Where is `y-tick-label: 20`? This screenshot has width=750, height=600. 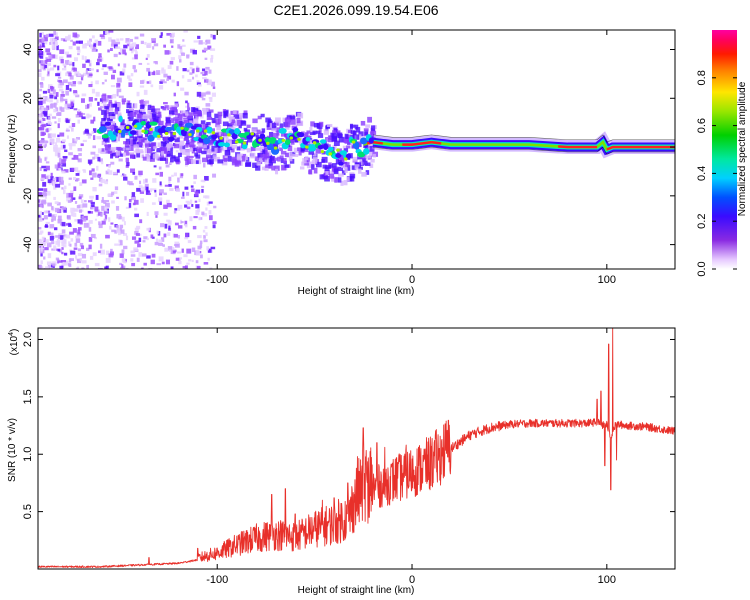 y-tick-label: 20 is located at coordinates (28, 98).